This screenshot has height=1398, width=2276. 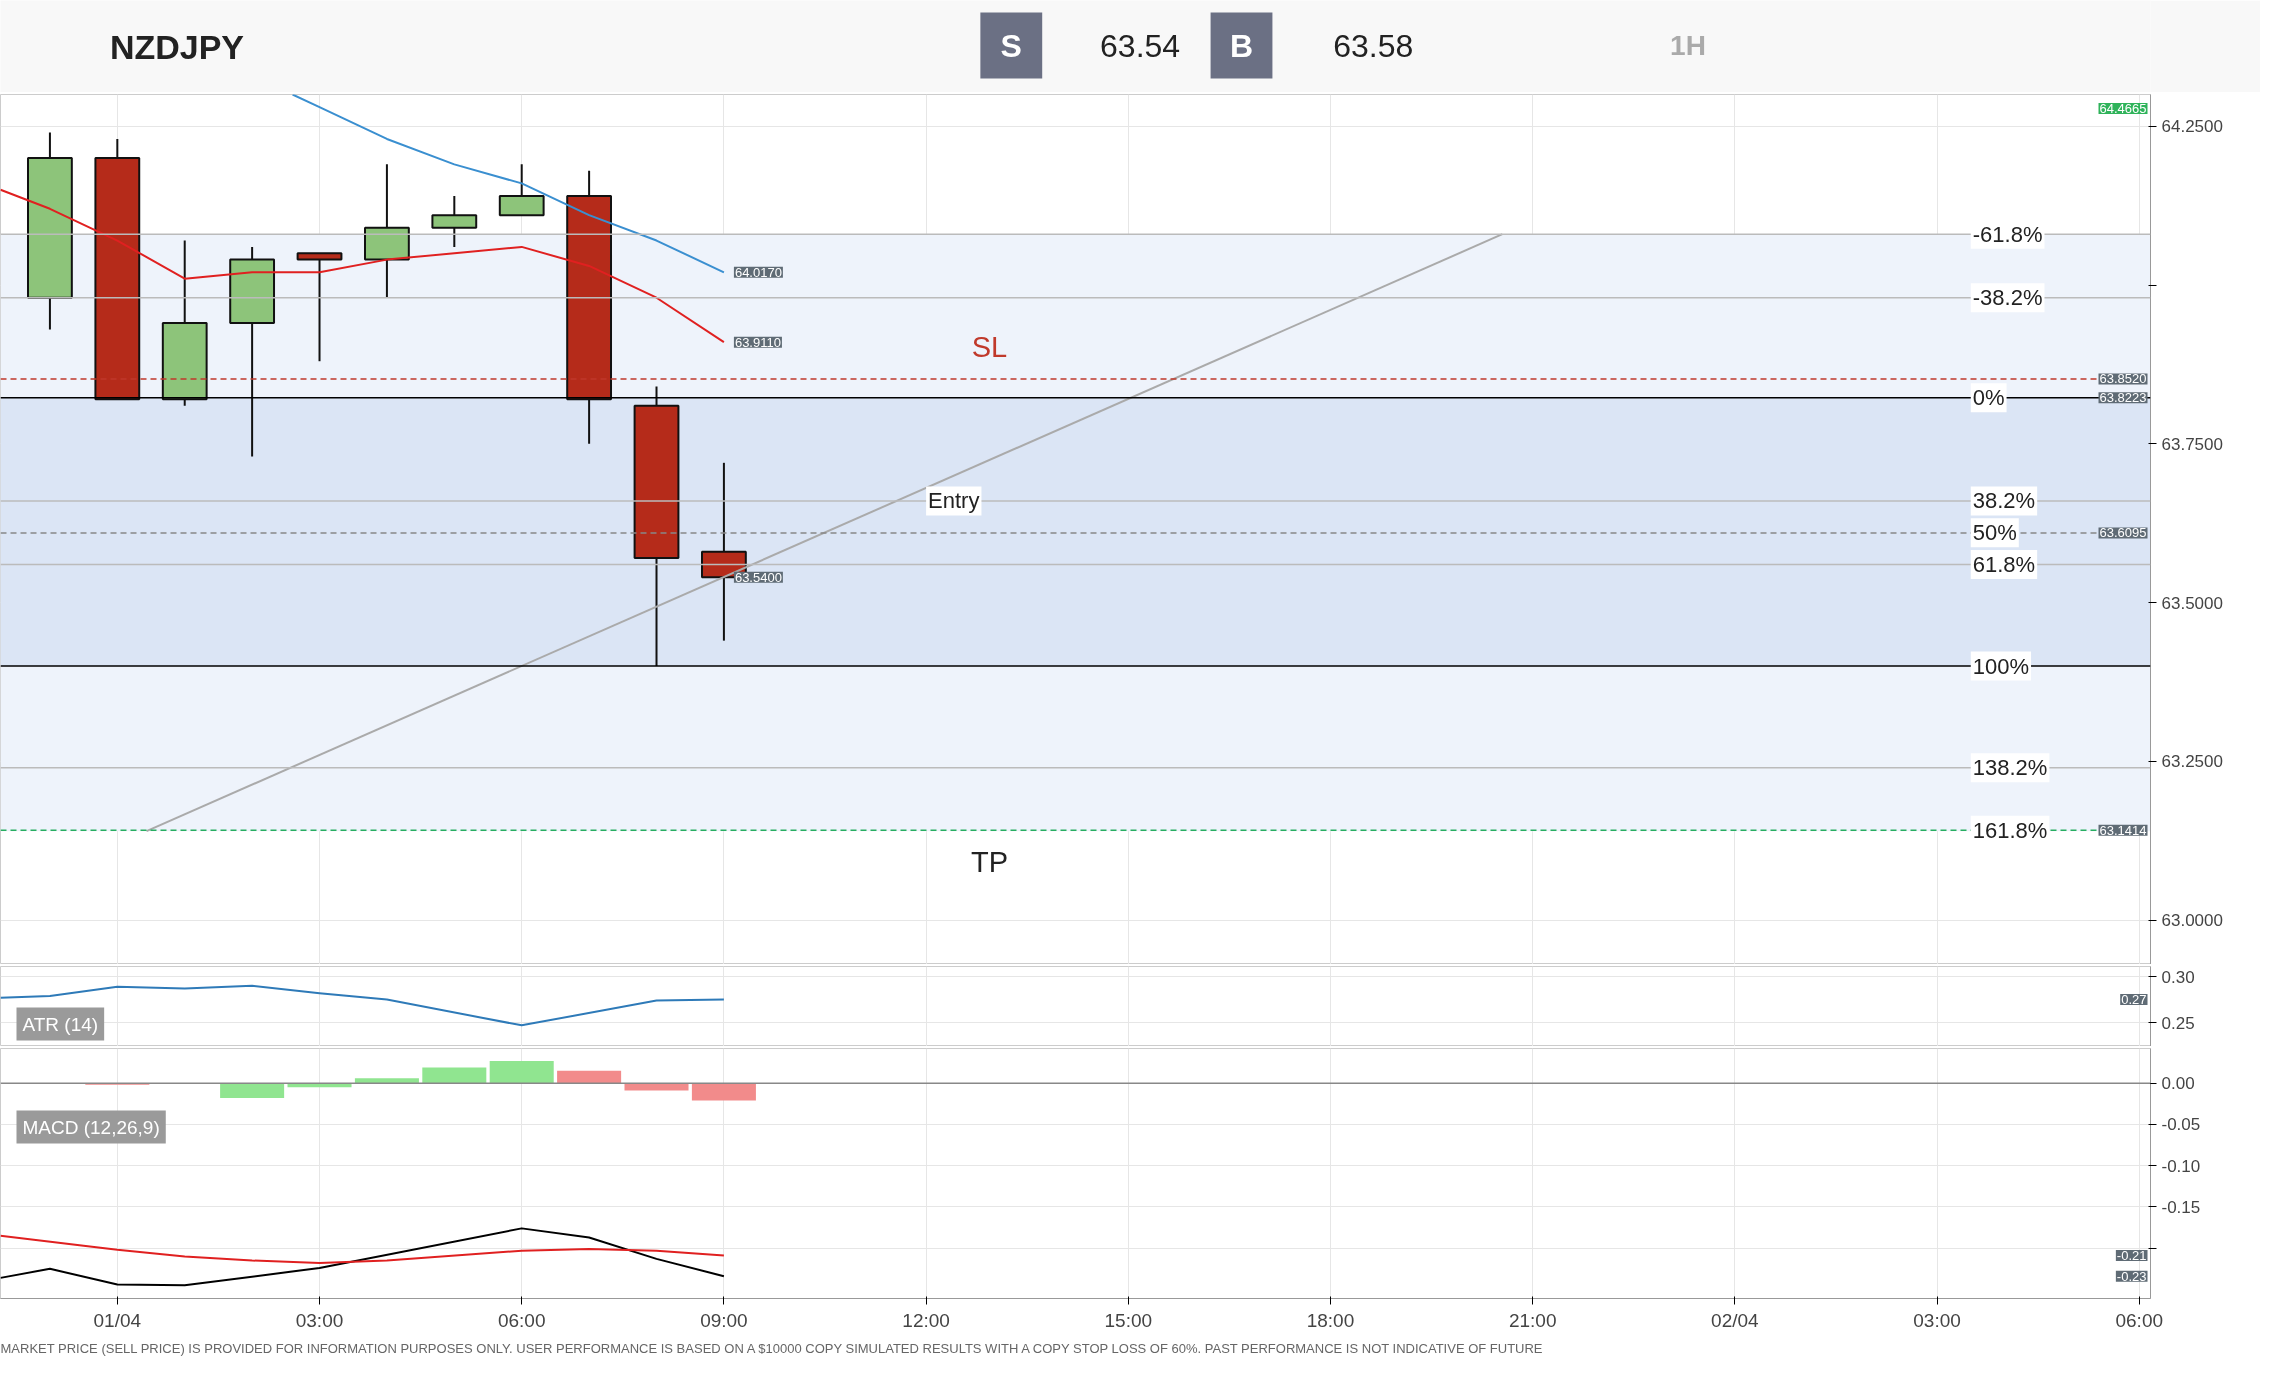 I want to click on annotation: 0%, so click(x=1988, y=398).